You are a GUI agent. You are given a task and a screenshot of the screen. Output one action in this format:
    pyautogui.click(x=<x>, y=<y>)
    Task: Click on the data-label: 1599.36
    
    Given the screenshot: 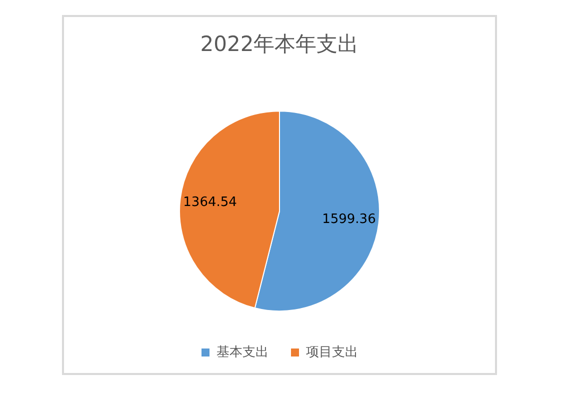 What is the action you would take?
    pyautogui.click(x=349, y=220)
    